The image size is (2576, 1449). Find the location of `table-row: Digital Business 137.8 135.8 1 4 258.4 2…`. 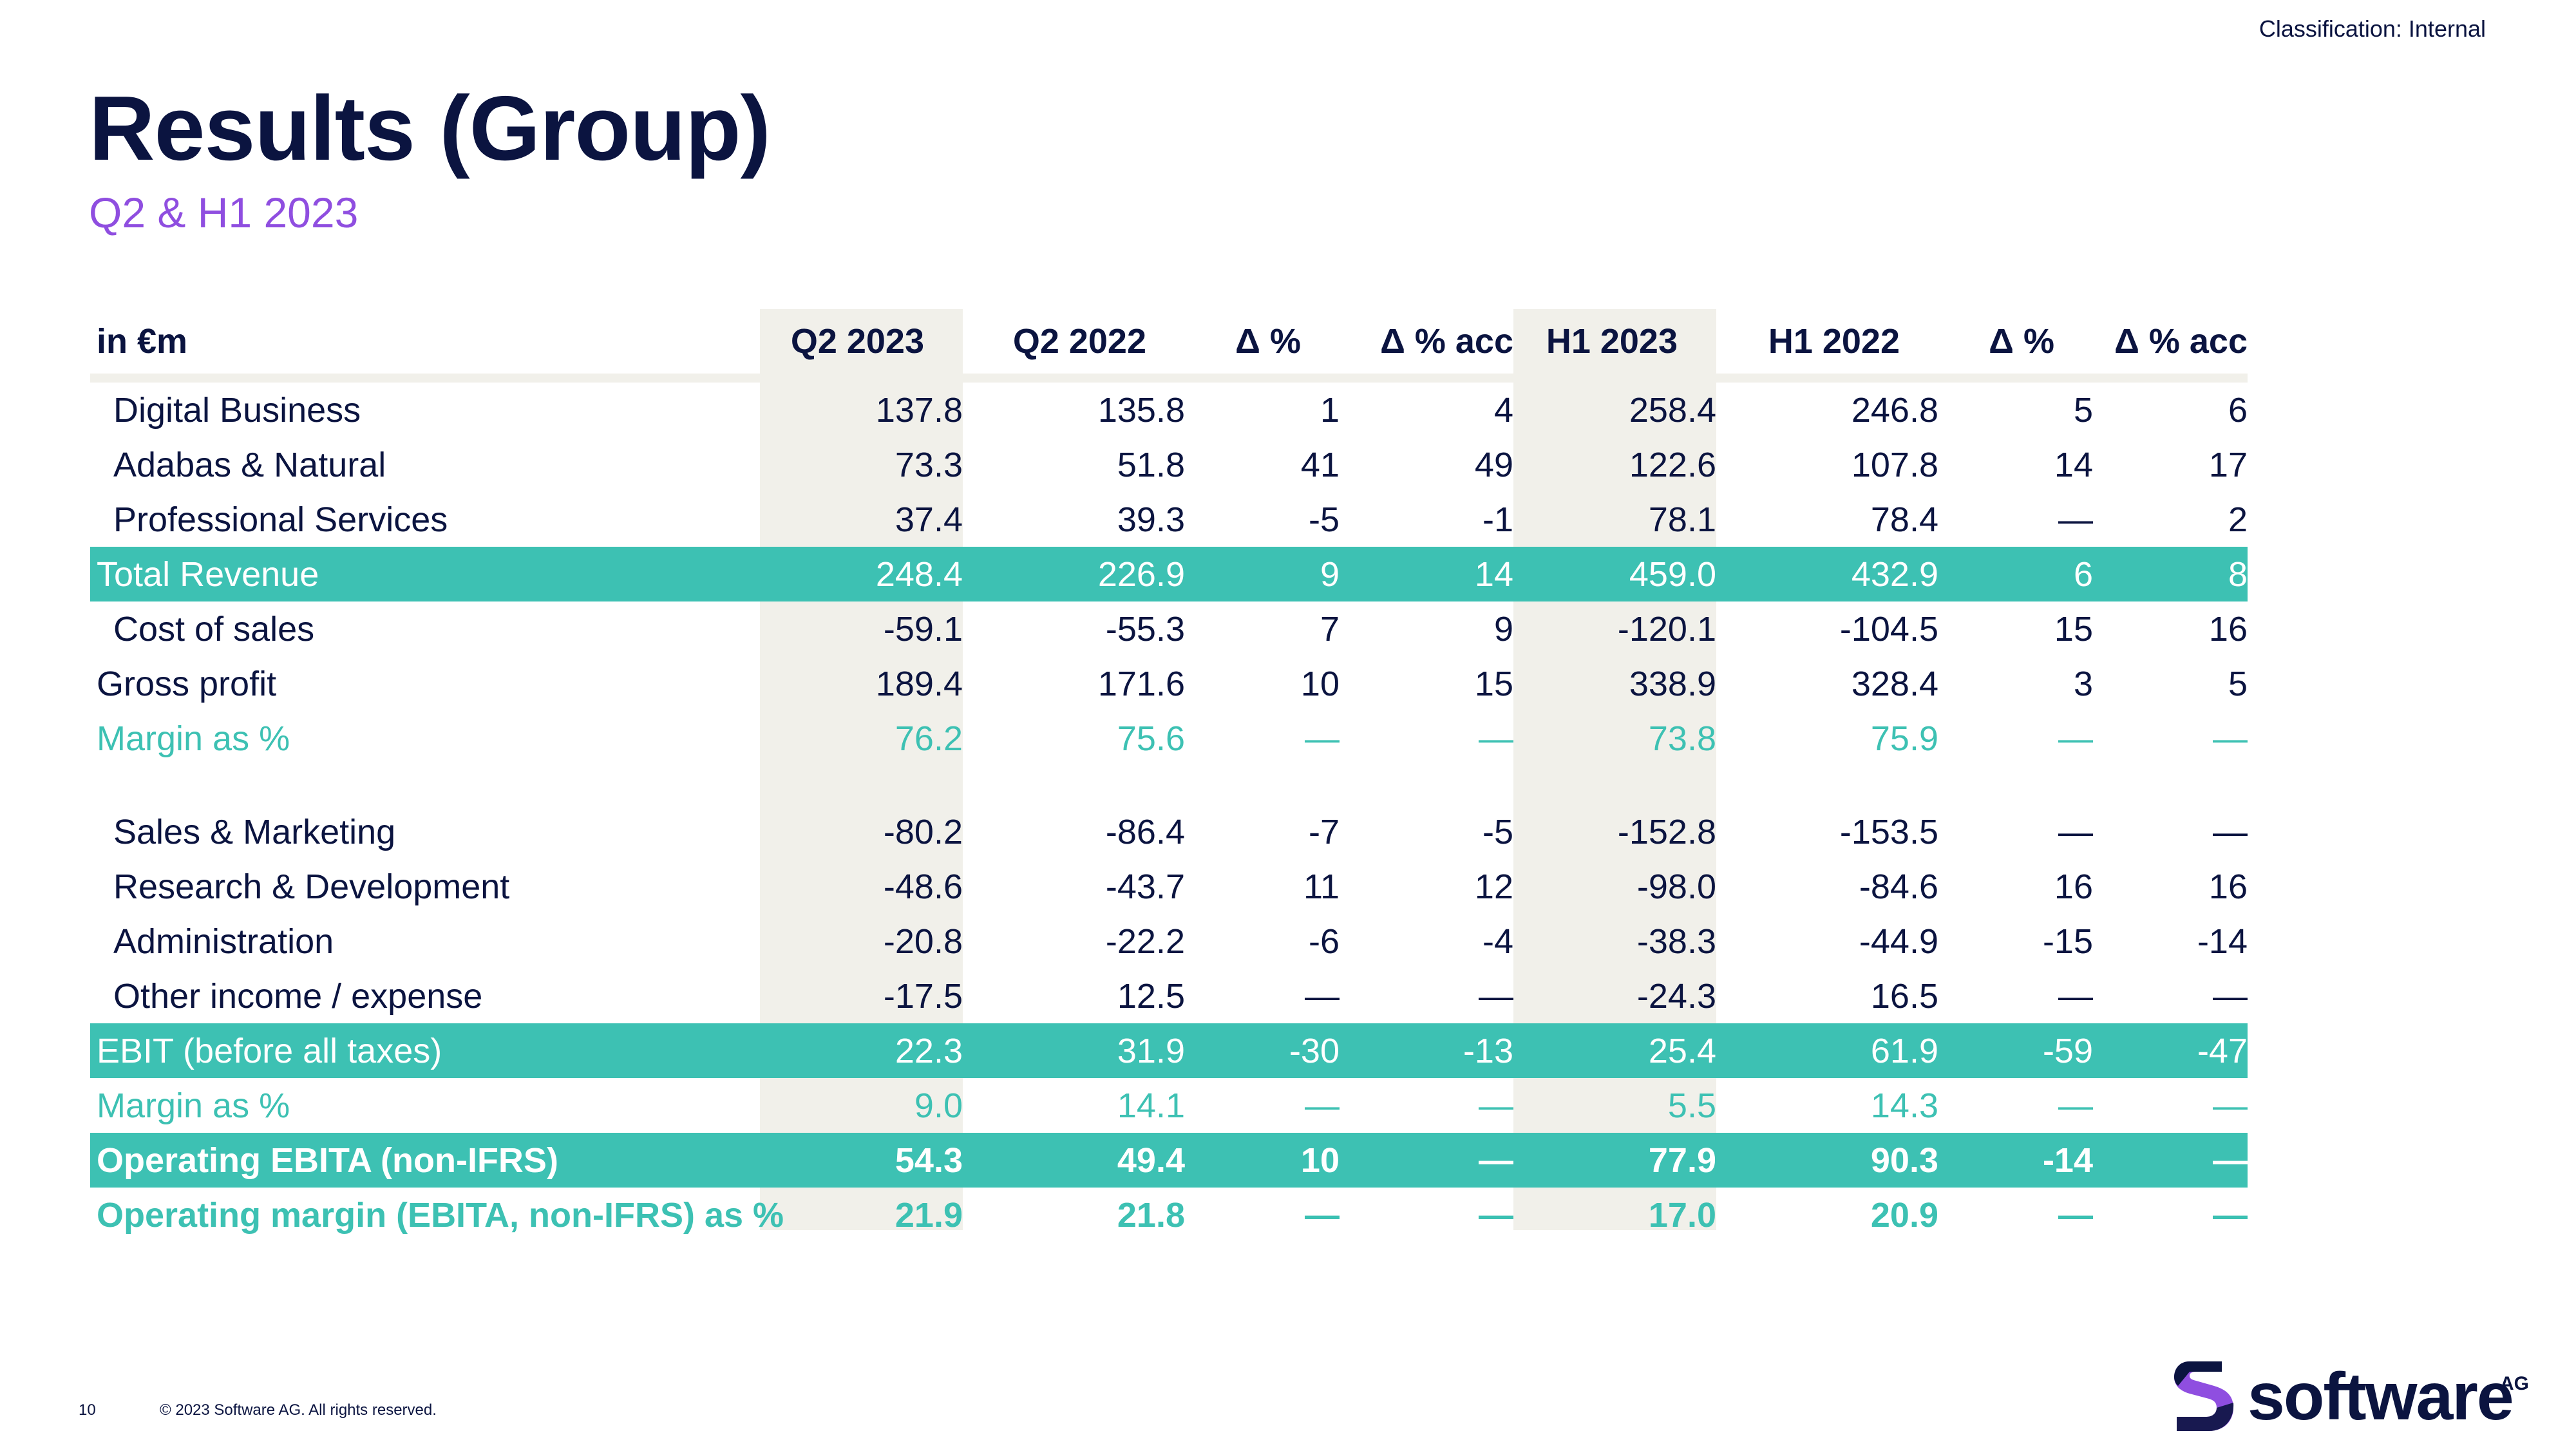

table-row: Digital Business 137.8 135.8 1 4 258.4 2… is located at coordinates (1169, 410).